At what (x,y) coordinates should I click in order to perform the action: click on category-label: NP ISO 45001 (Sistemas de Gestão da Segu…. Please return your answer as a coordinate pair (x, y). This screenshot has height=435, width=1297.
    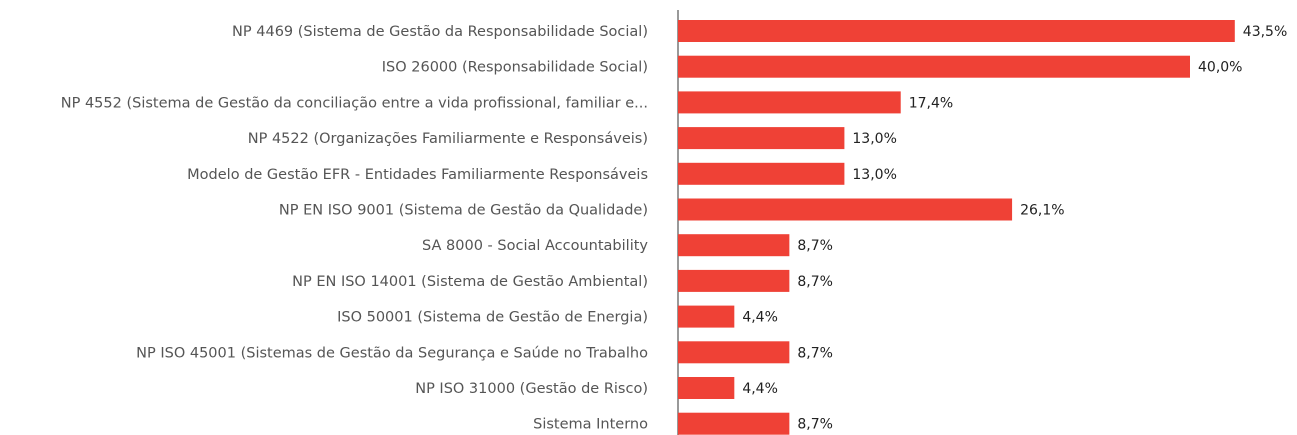
    Looking at the image, I should click on (392, 353).